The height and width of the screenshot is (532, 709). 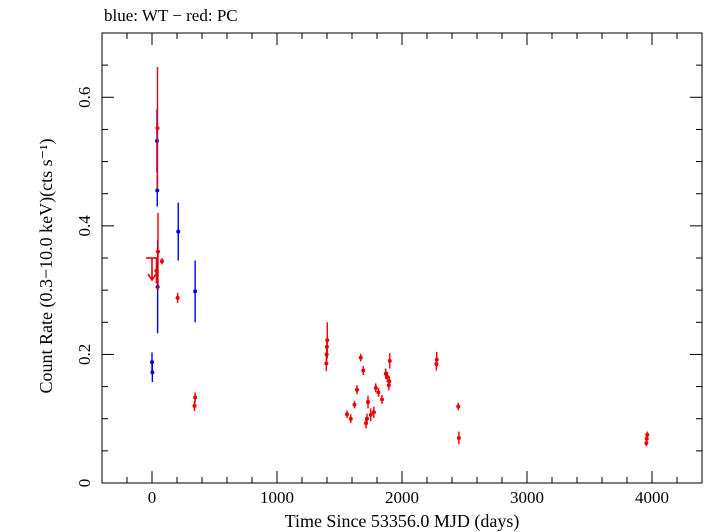 I want to click on x-tick-label: 3000, so click(x=527, y=497).